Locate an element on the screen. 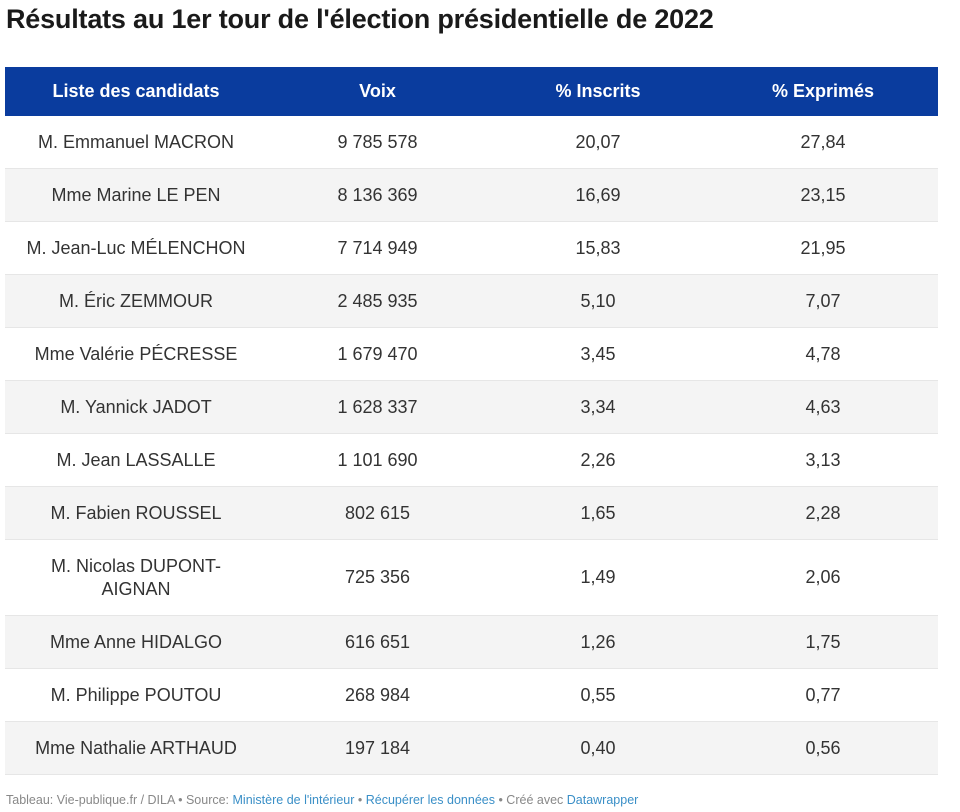 This screenshot has width=960, height=812. candidate-name-cell: M. Jean LASSALLE is located at coordinates (136, 460).